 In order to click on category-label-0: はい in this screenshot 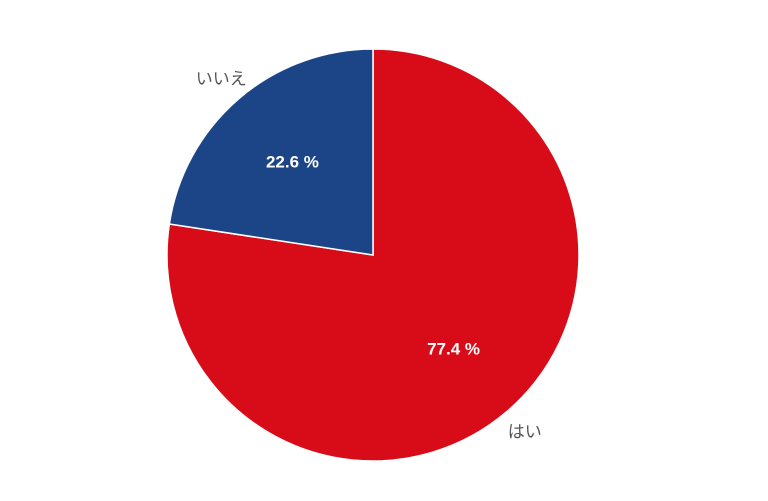, I will do `click(525, 433)`.